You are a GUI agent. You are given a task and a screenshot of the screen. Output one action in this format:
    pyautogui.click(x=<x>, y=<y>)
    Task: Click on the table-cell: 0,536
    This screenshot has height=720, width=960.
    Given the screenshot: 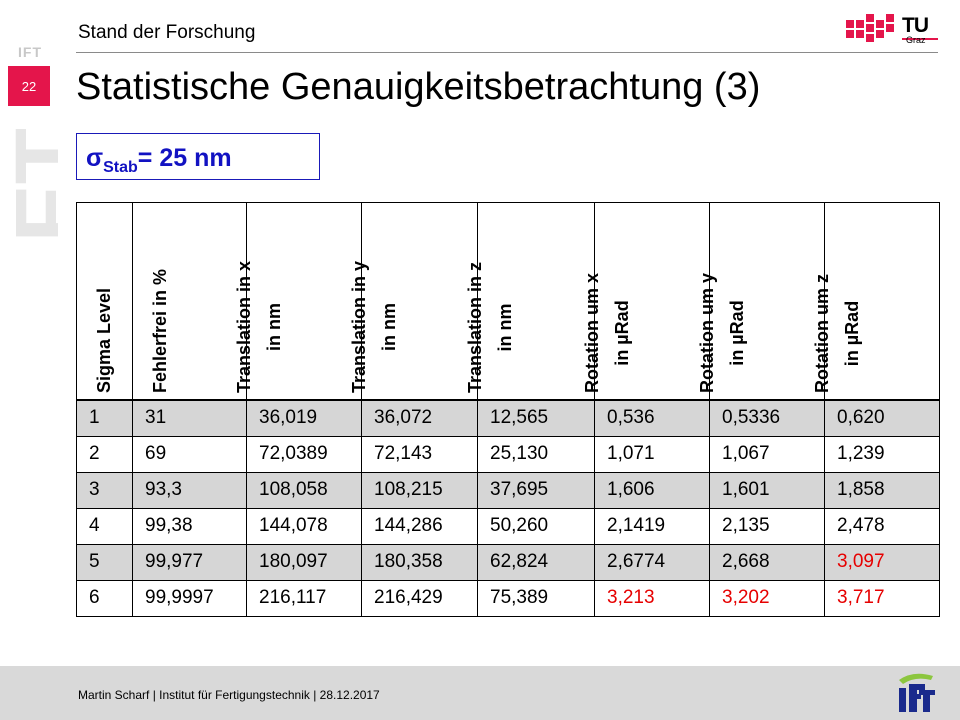 What is the action you would take?
    pyautogui.click(x=652, y=418)
    